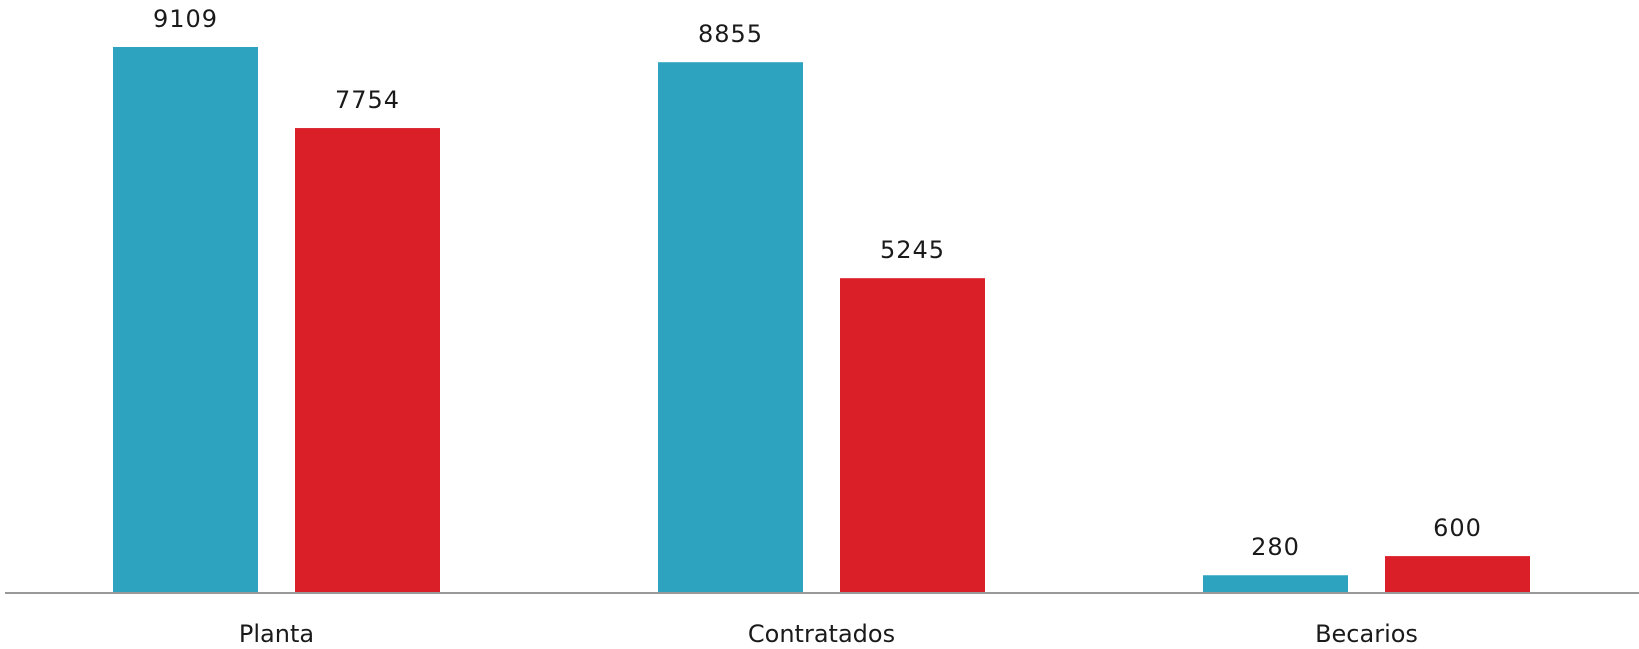 This screenshot has width=1639, height=649. What do you see at coordinates (276, 634) in the screenshot?
I see `category-label-planta: Planta` at bounding box center [276, 634].